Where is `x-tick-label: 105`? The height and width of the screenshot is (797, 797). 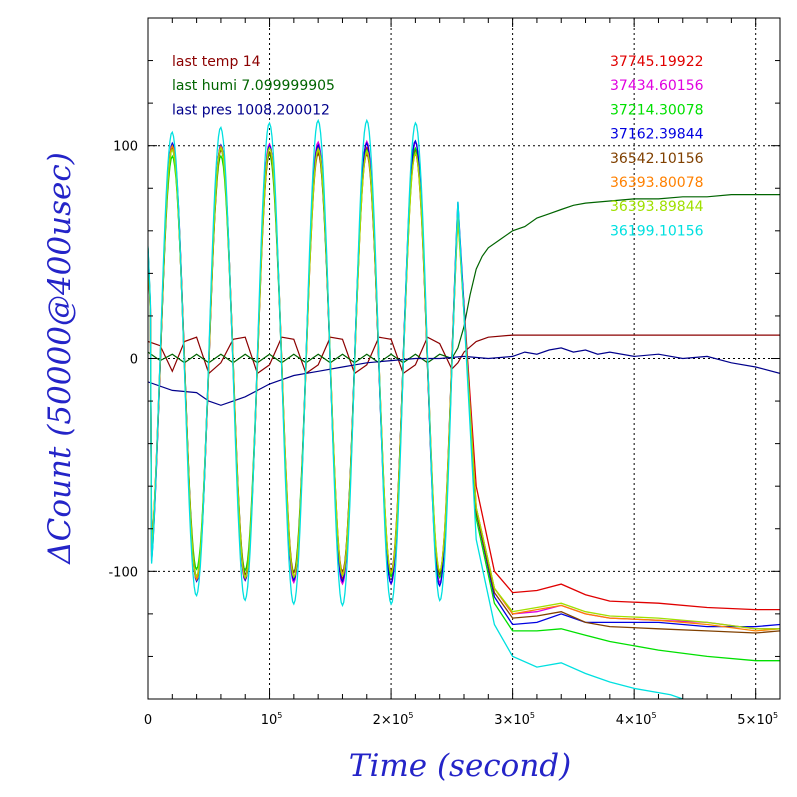
x-tick-label: 105 is located at coordinates (272, 719).